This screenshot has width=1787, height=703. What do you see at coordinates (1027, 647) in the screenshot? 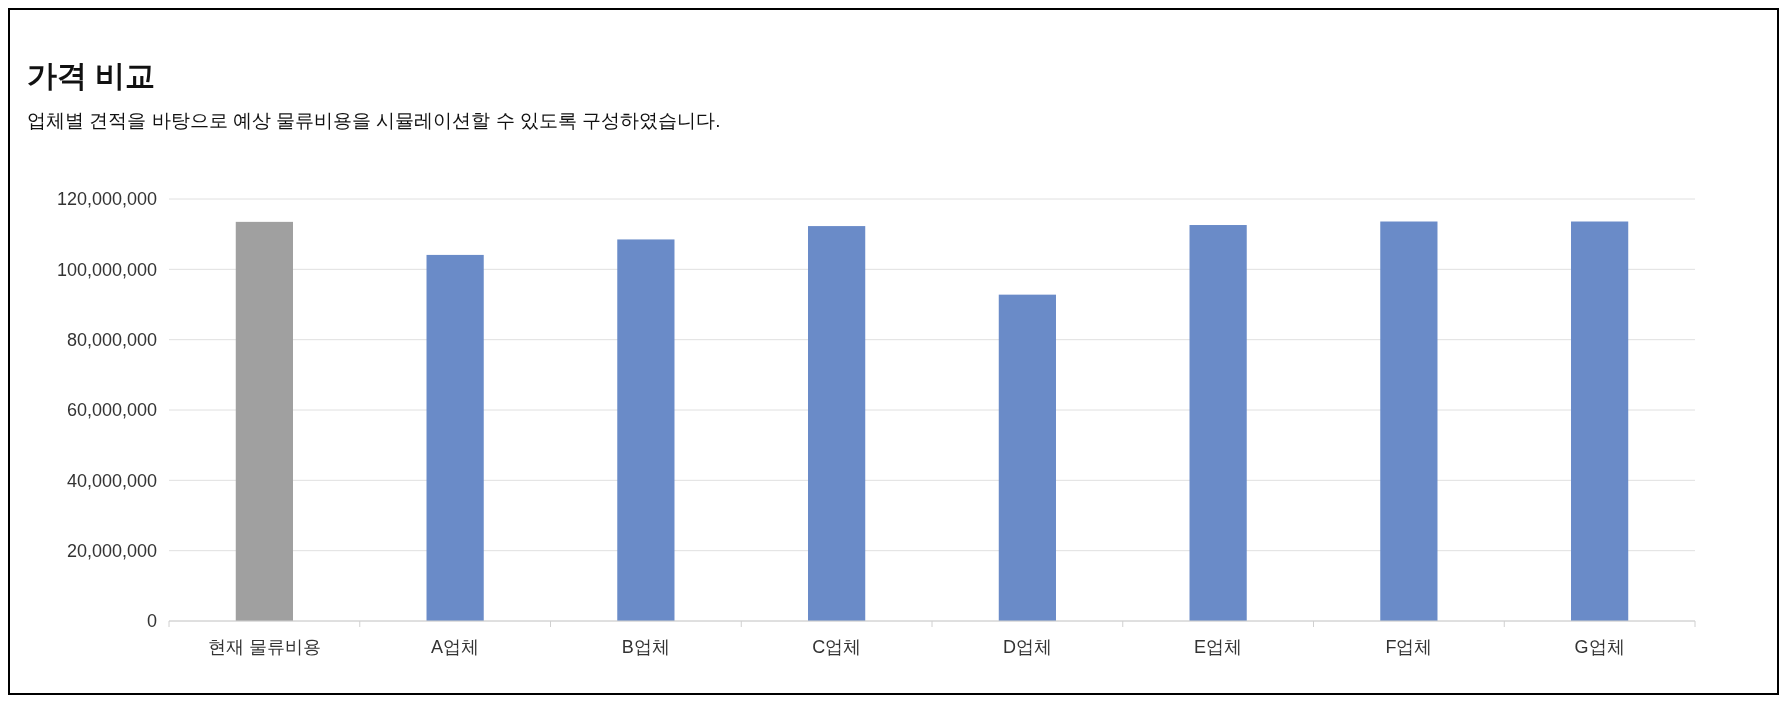
I see `x-tick-label: D업체` at bounding box center [1027, 647].